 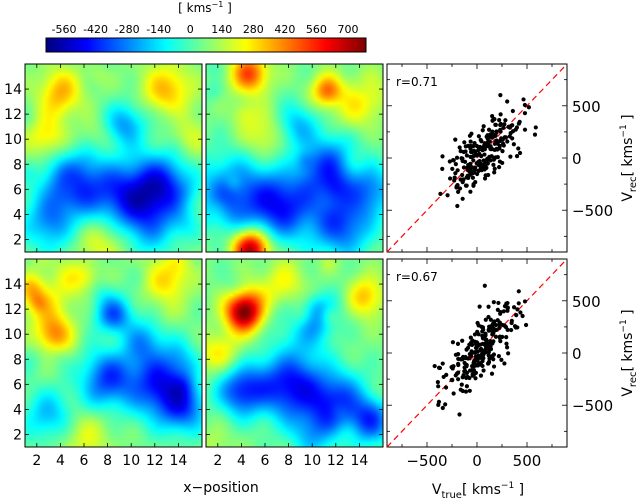 What do you see at coordinates (17, 435) in the screenshot?
I see `y-tick-label: 2` at bounding box center [17, 435].